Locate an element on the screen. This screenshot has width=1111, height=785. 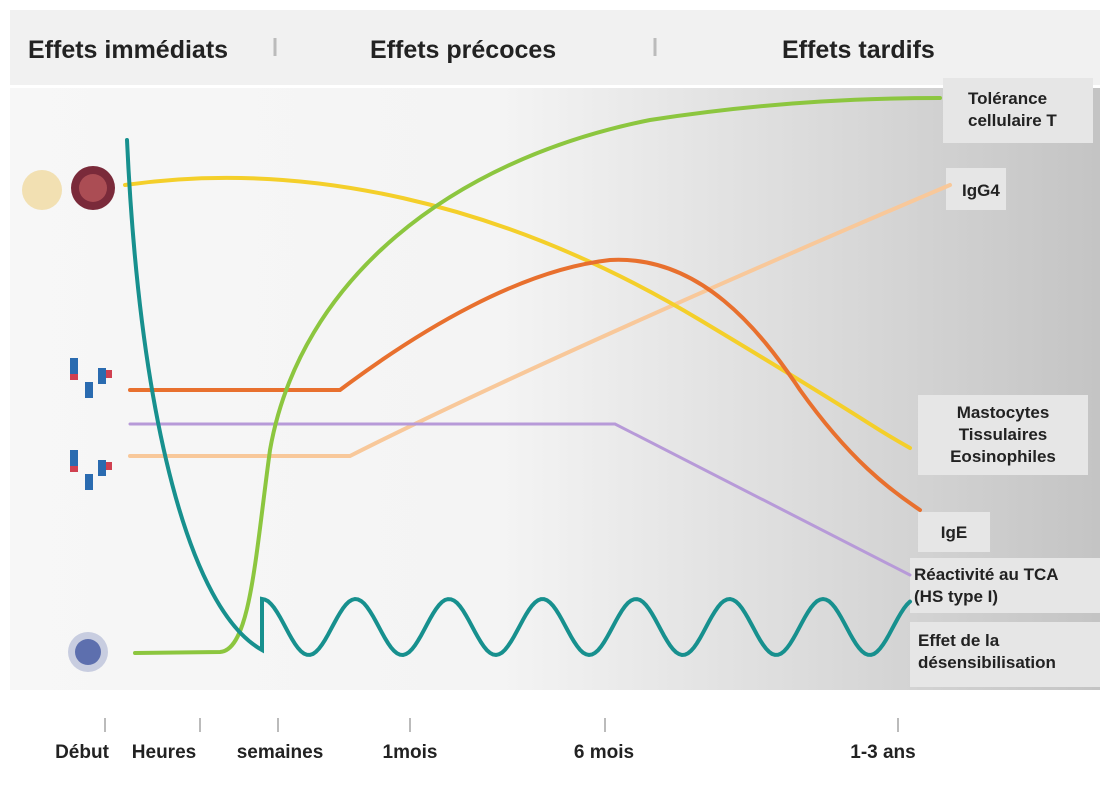
curve-label: IgE is located at coordinates (954, 532).